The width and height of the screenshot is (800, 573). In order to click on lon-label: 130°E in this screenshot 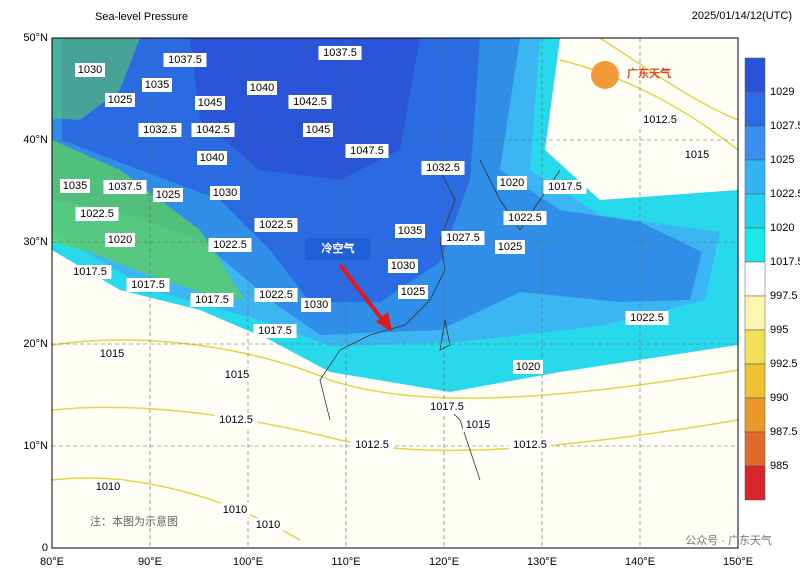, I will do `click(542, 562)`.